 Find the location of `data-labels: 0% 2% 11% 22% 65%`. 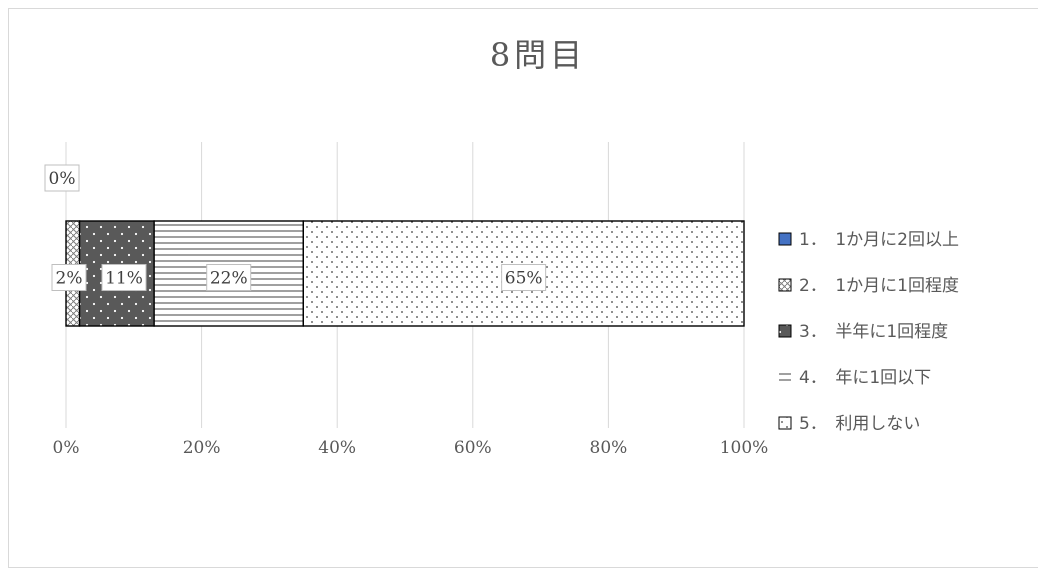

data-labels: 0% 2% 11% 22% 65% is located at coordinates (295, 227).